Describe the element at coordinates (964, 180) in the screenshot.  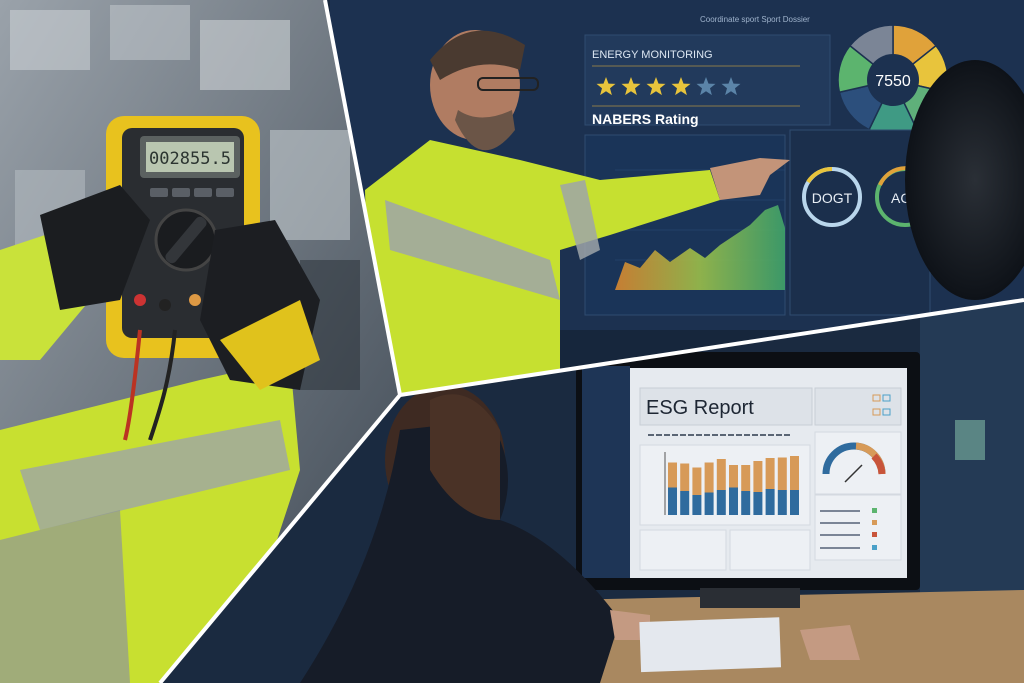
I see `observer-head` at that location.